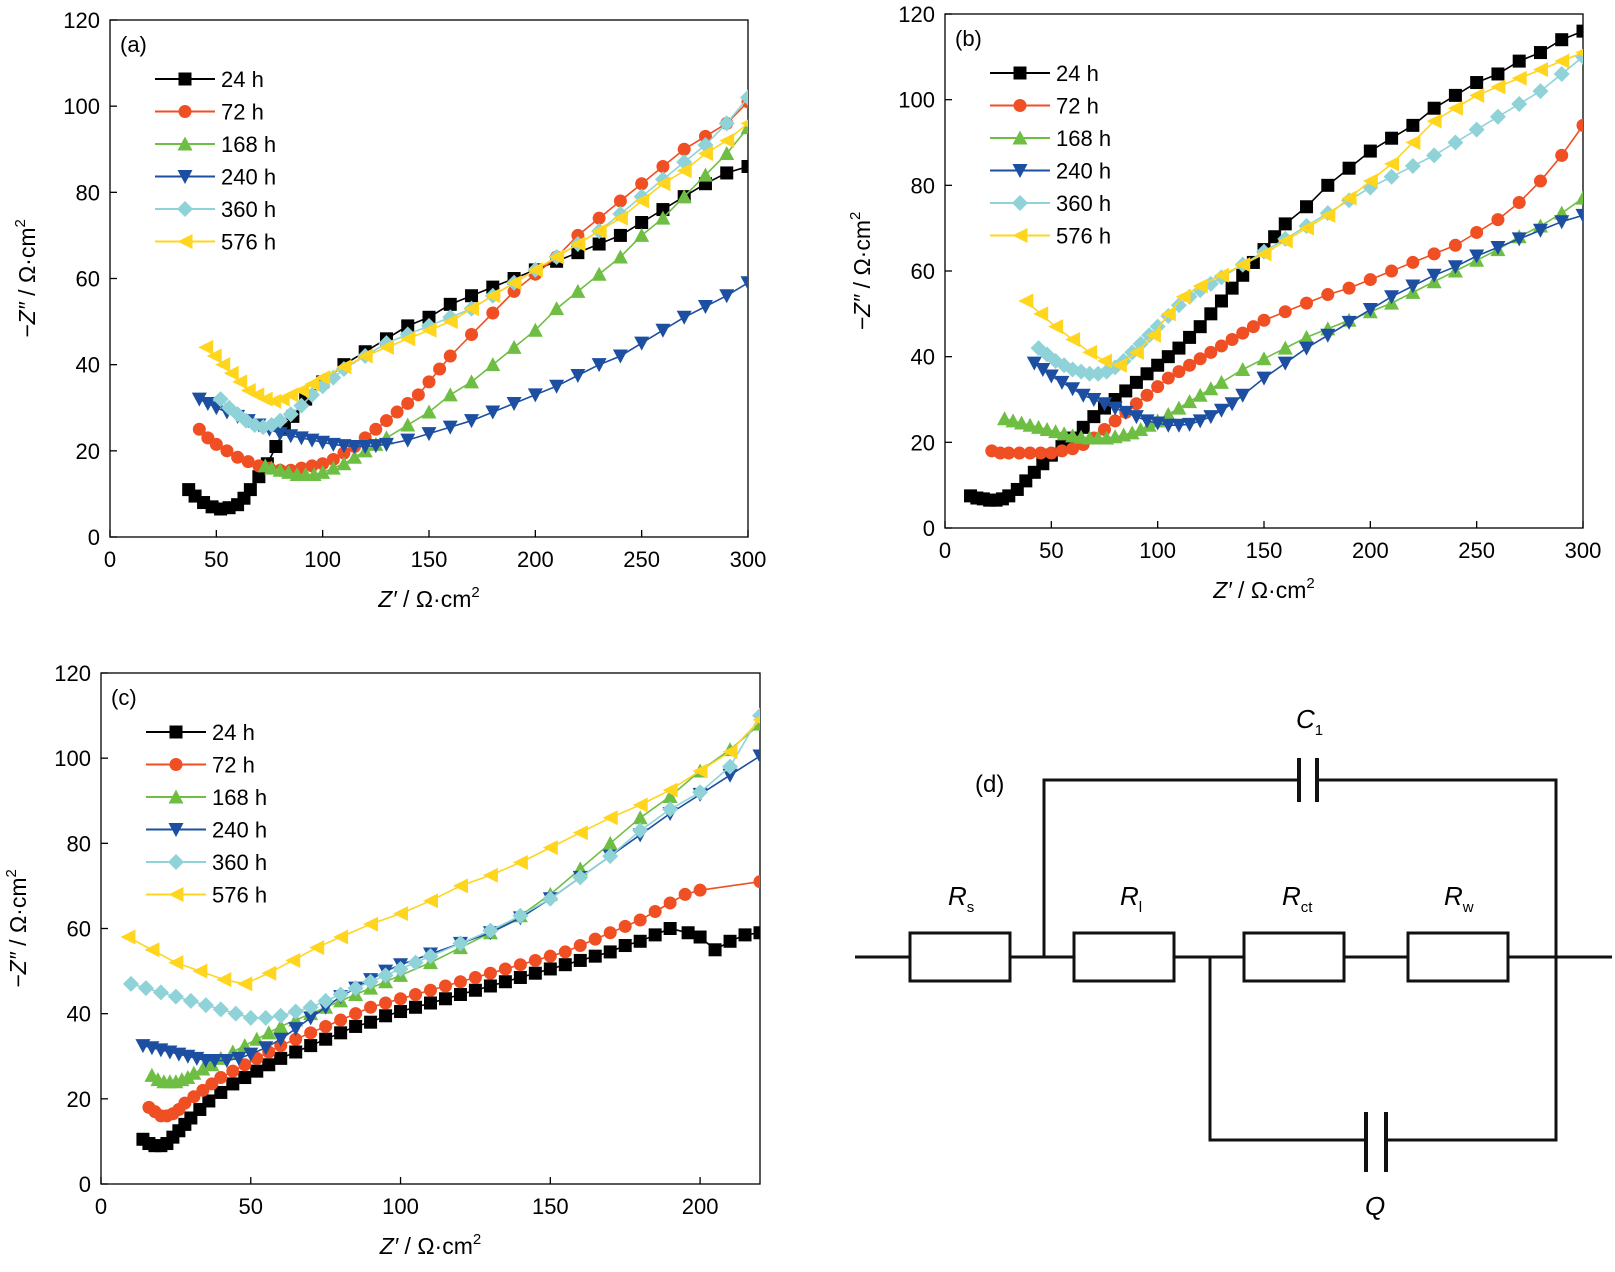  Describe the element at coordinates (1472, 1049) in the screenshot. I see `wire-q-right` at that location.